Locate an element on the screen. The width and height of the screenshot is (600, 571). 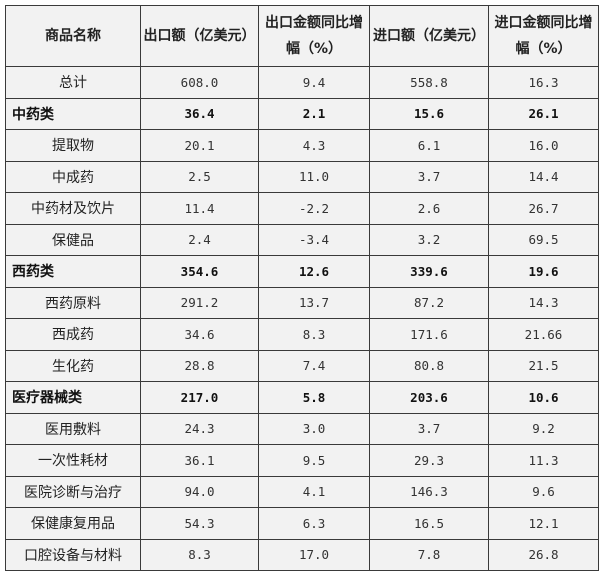
export-amount-cell: 217.0 is located at coordinates (199, 397).